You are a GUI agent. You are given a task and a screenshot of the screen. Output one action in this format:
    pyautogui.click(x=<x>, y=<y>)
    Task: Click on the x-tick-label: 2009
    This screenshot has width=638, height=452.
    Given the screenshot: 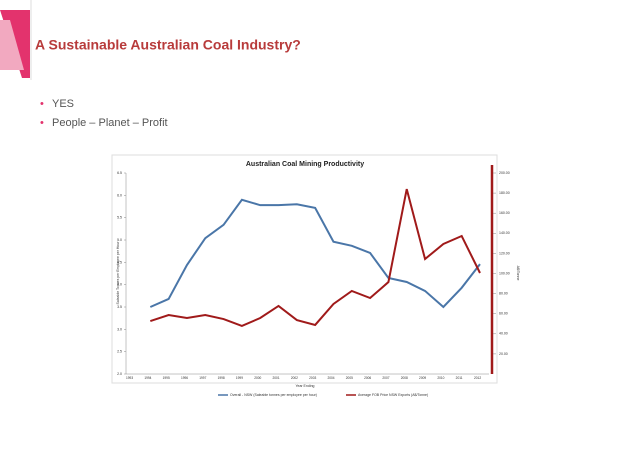 What is the action you would take?
    pyautogui.click(x=422, y=378)
    